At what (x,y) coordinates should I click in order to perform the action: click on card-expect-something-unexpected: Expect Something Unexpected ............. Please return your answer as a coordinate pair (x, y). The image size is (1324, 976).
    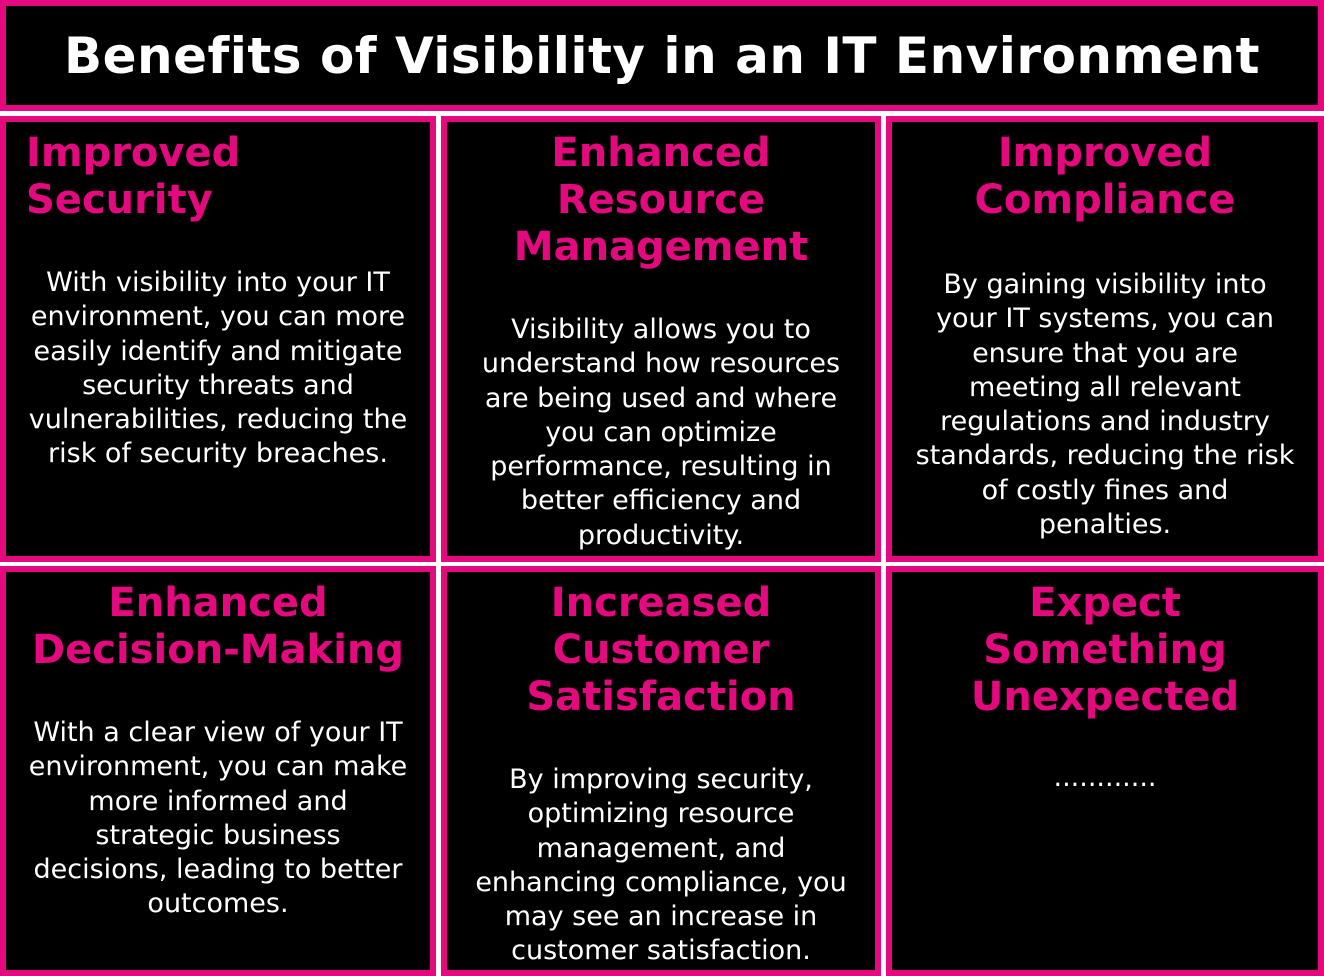
    Looking at the image, I should click on (1105, 771).